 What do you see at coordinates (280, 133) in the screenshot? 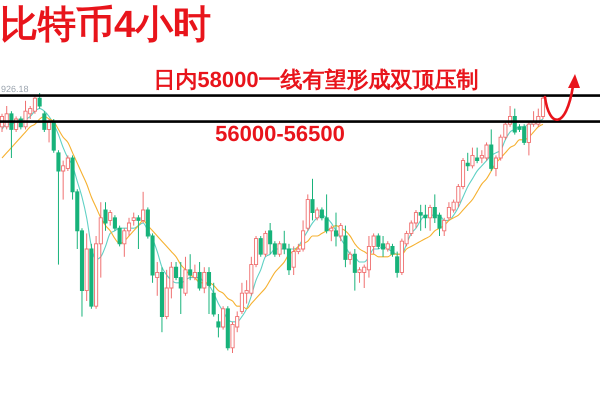
I see `annotation: 56000-56500` at bounding box center [280, 133].